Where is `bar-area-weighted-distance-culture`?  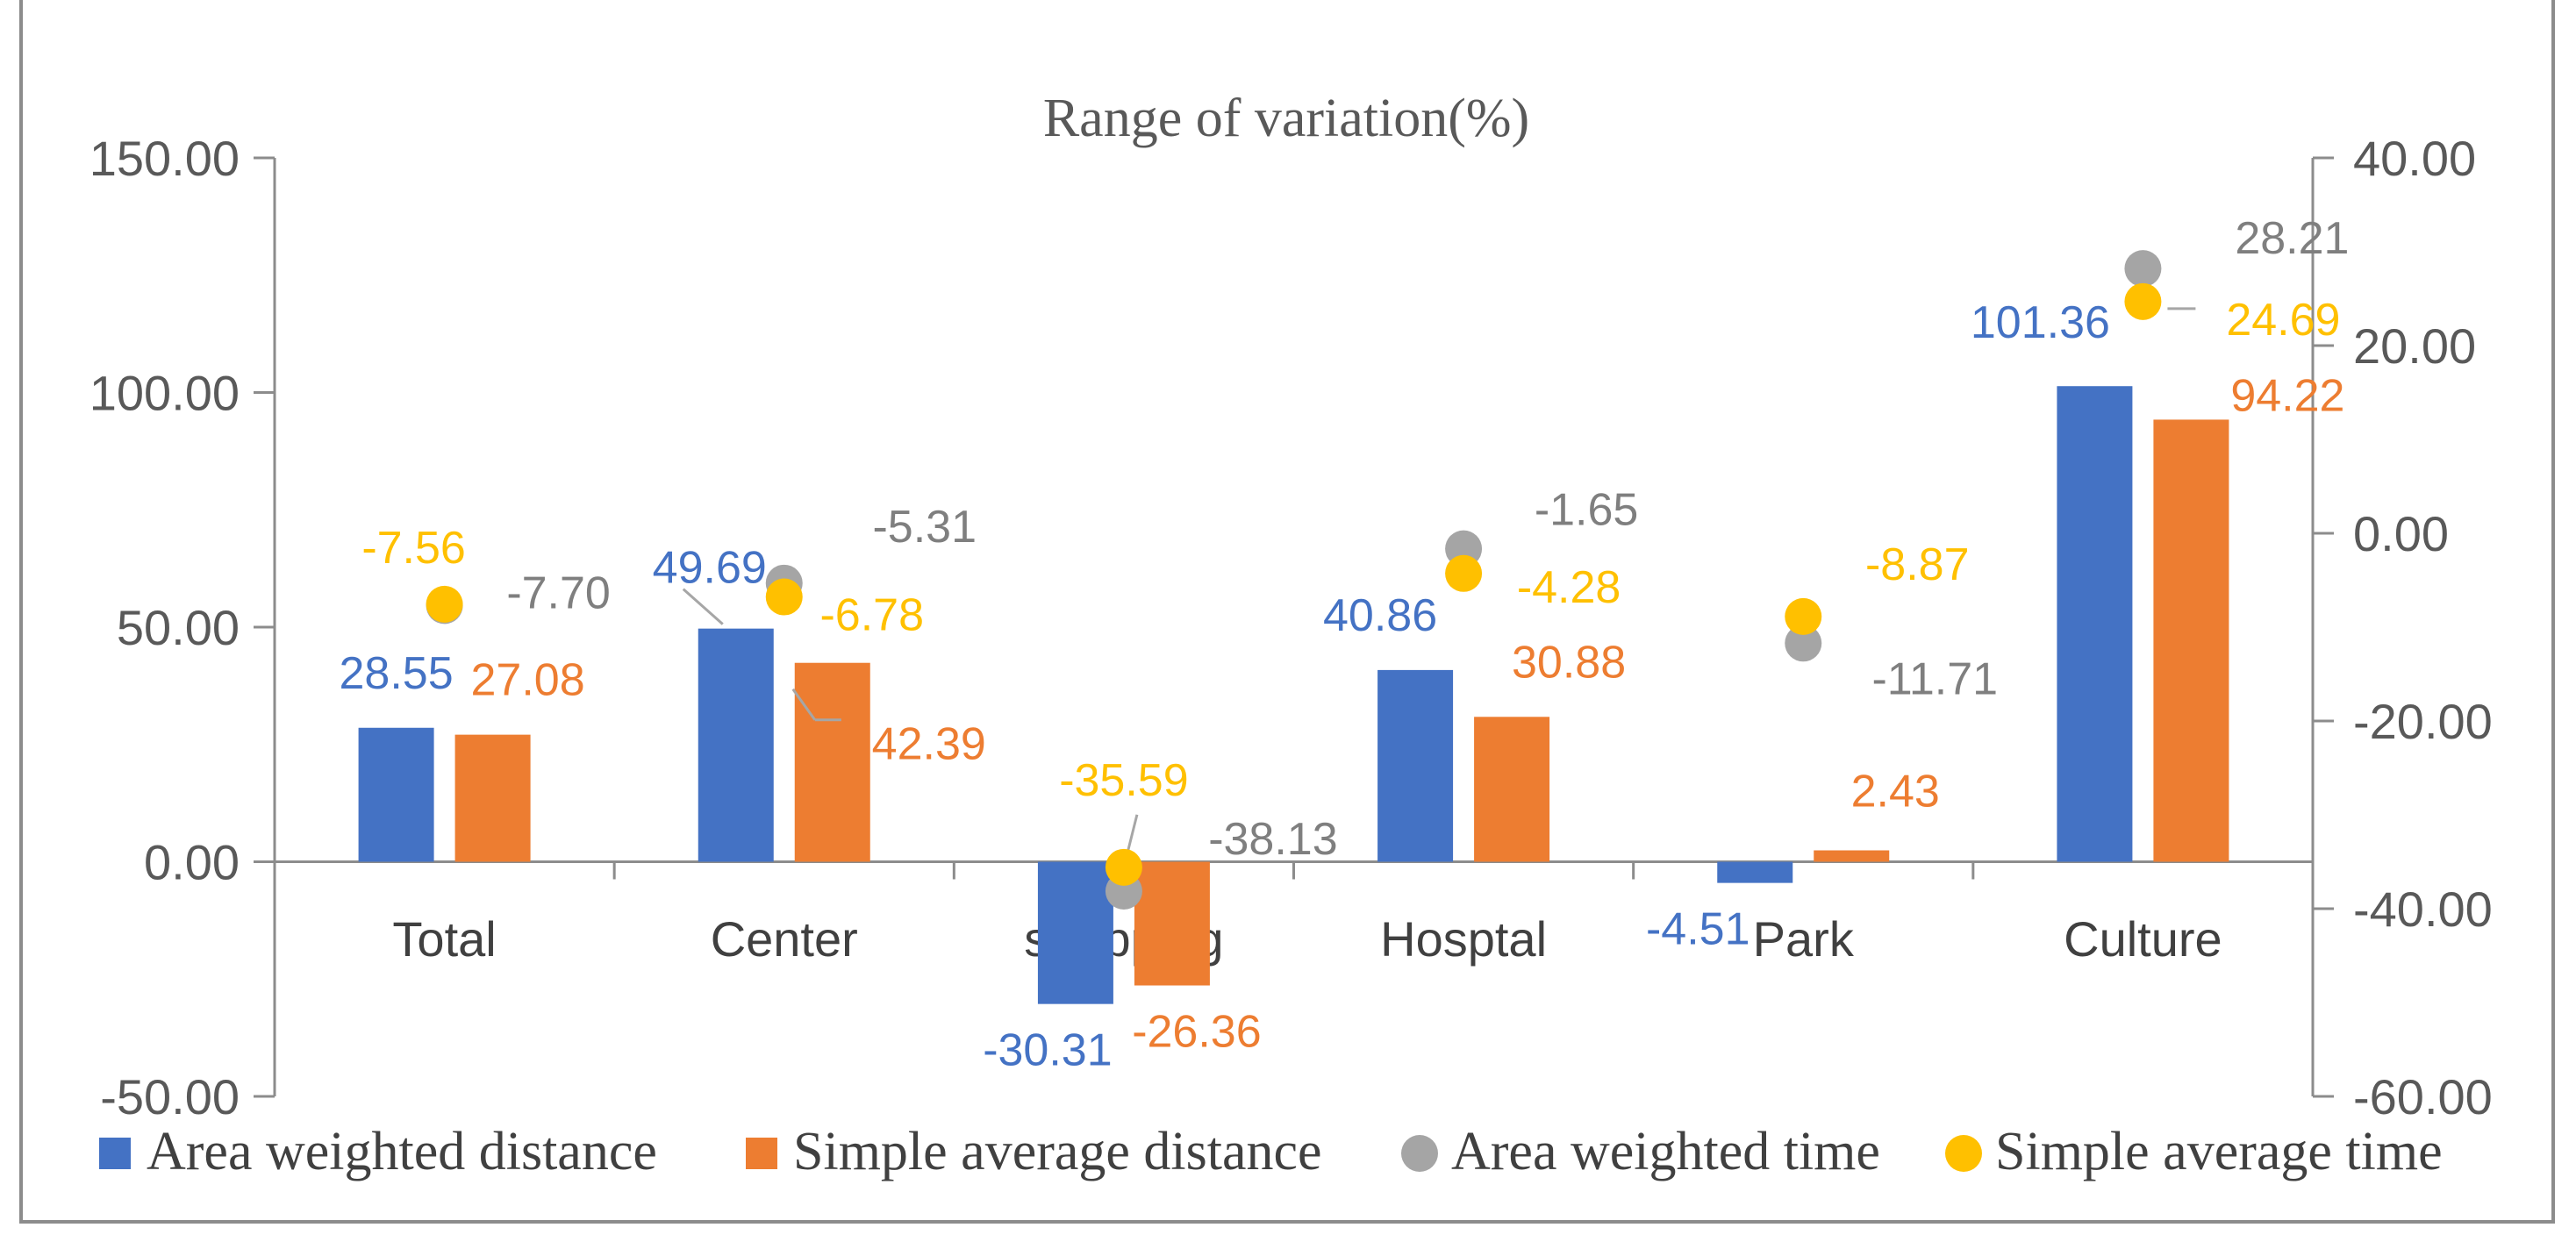
bar-area-weighted-distance-culture is located at coordinates (2095, 624).